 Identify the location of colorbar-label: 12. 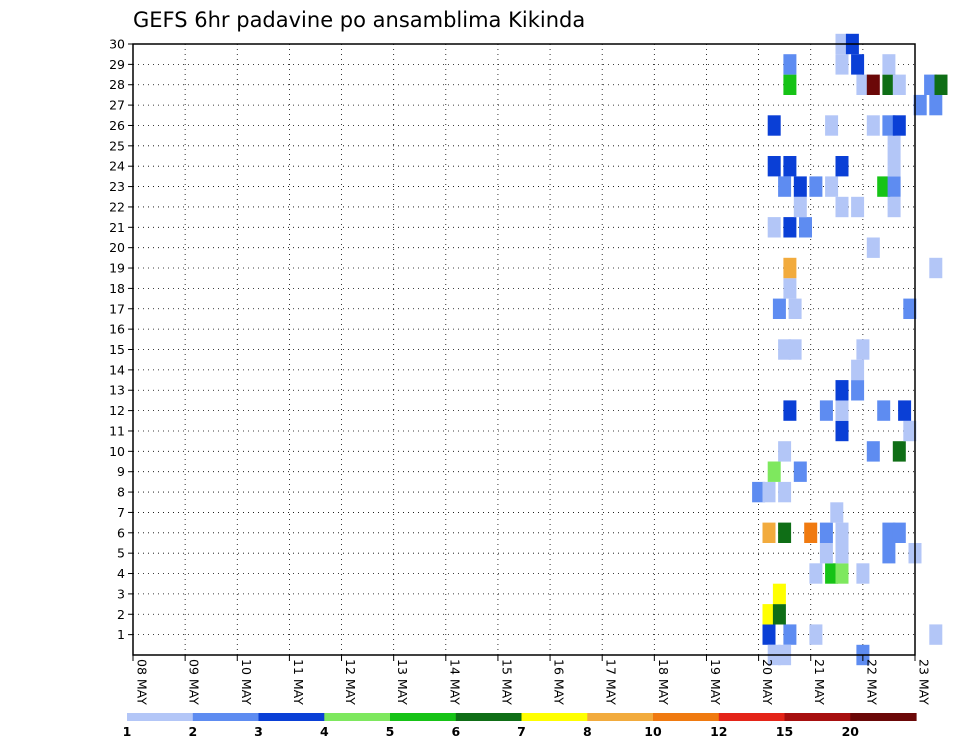
(718, 731).